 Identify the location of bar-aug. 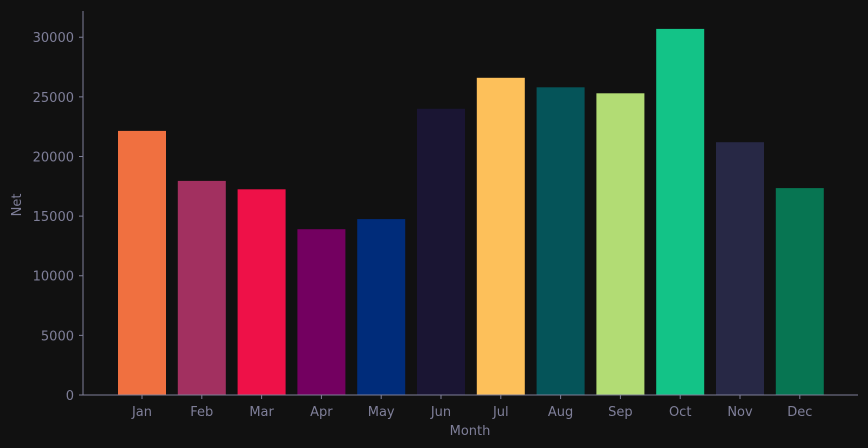
(560, 241).